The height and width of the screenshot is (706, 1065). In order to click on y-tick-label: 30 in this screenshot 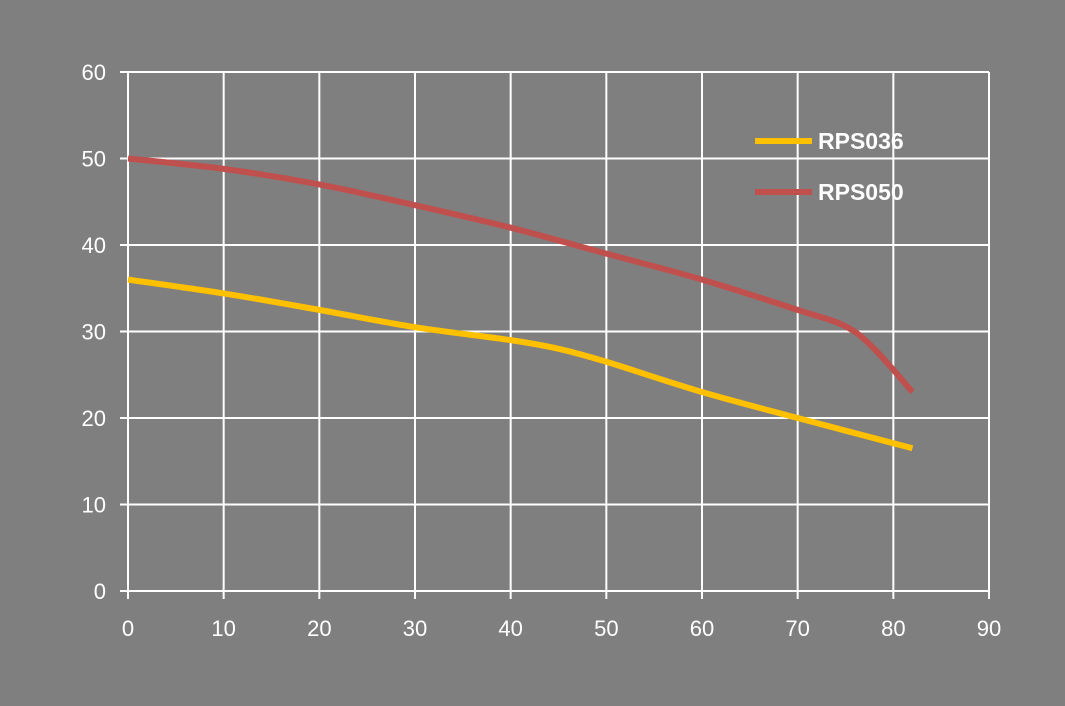, I will do `click(94, 332)`.